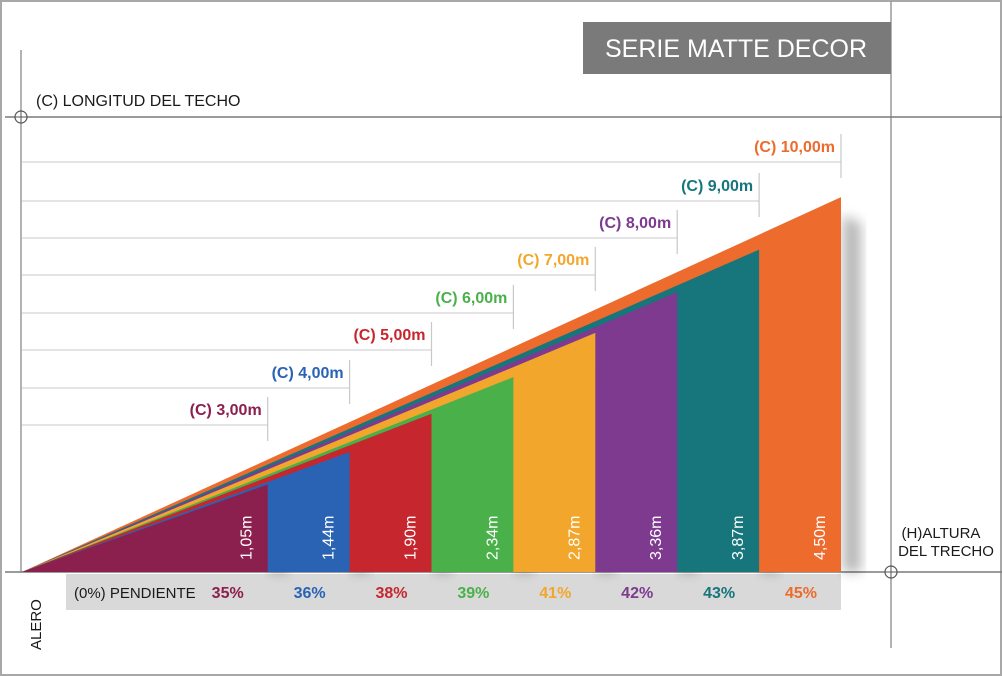 Image resolution: width=1002 pixels, height=676 pixels. What do you see at coordinates (656, 538) in the screenshot?
I see `roof-height-value: 3,36m` at bounding box center [656, 538].